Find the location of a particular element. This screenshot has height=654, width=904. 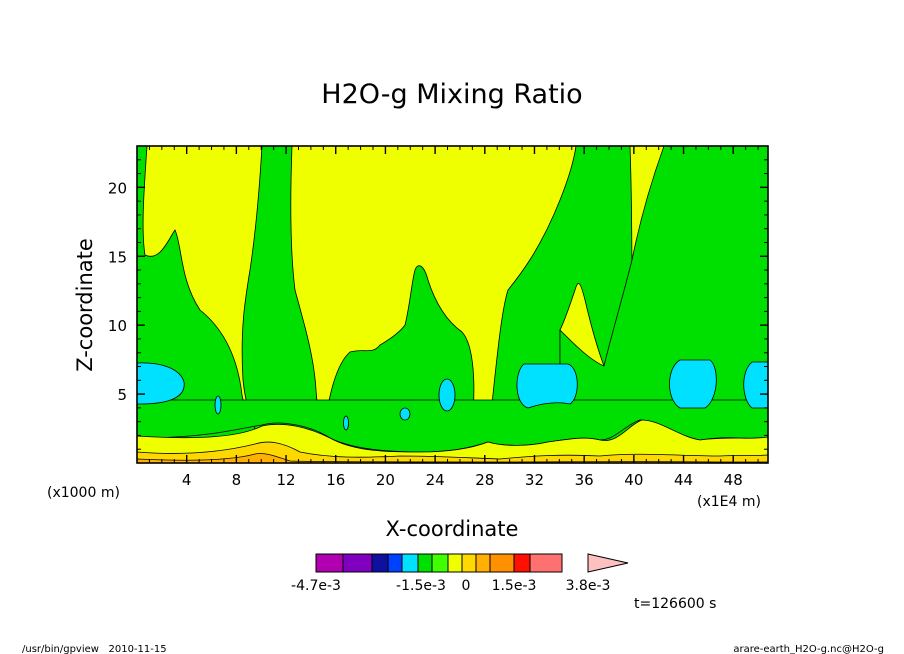

chart-title: H2O-g Mixing Ratio is located at coordinates (451, 94).